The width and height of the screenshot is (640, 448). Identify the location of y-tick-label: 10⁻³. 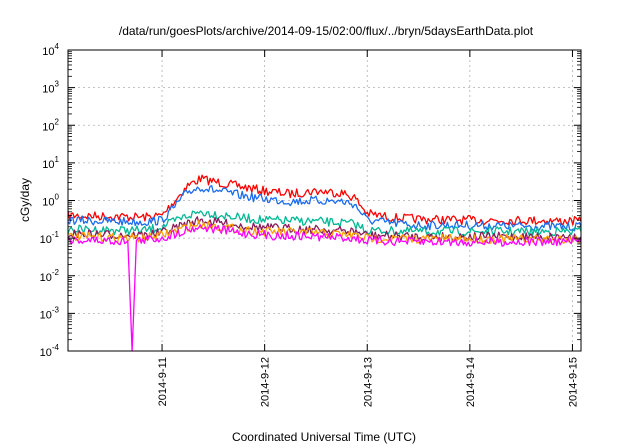
(50, 313).